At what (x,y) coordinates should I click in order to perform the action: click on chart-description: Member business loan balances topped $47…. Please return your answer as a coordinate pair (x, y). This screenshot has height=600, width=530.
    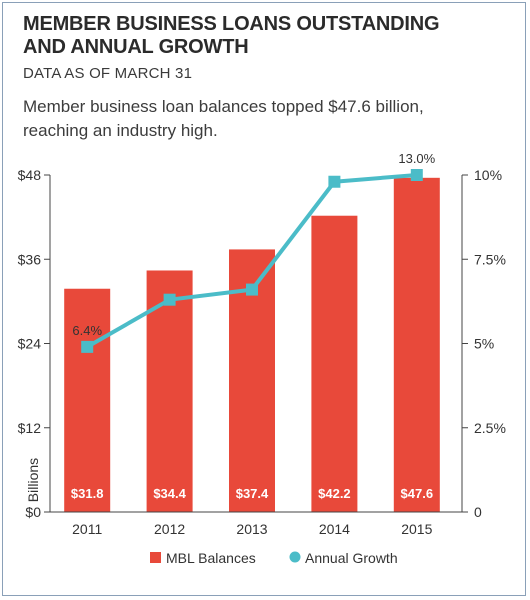
    Looking at the image, I should click on (268, 119).